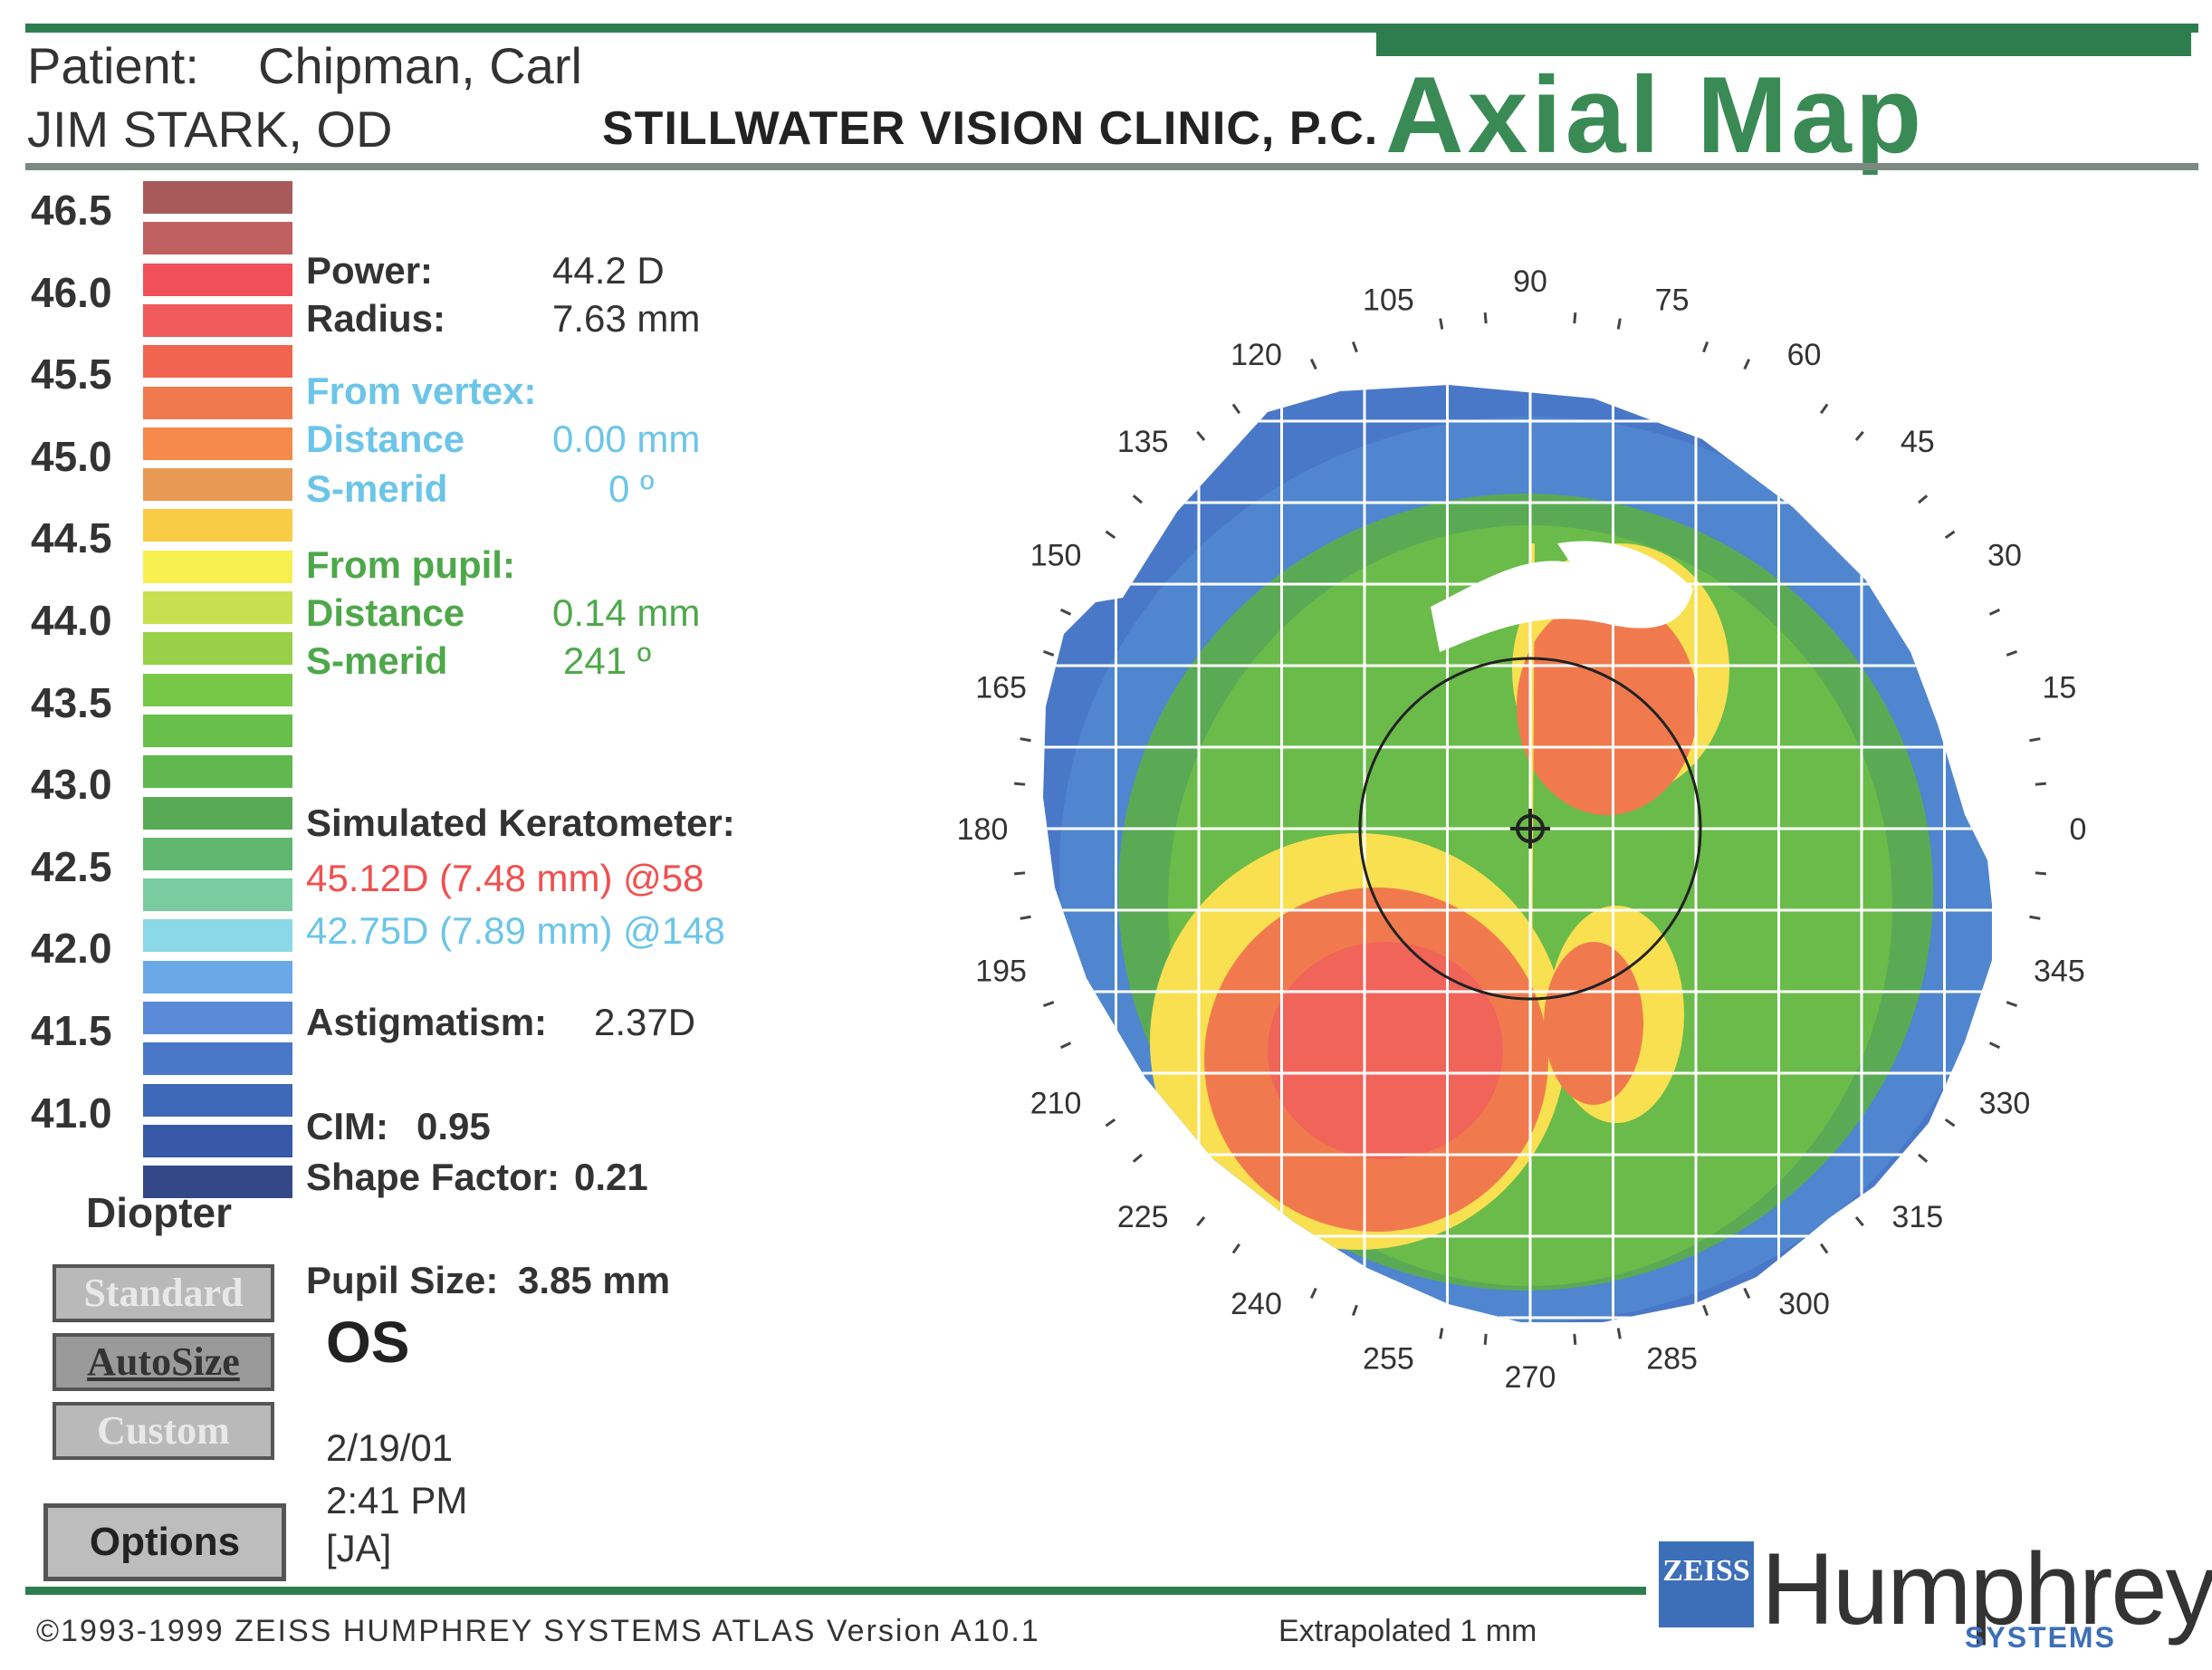 This screenshot has width=2212, height=1670. I want to click on angle-label: 90, so click(1530, 282).